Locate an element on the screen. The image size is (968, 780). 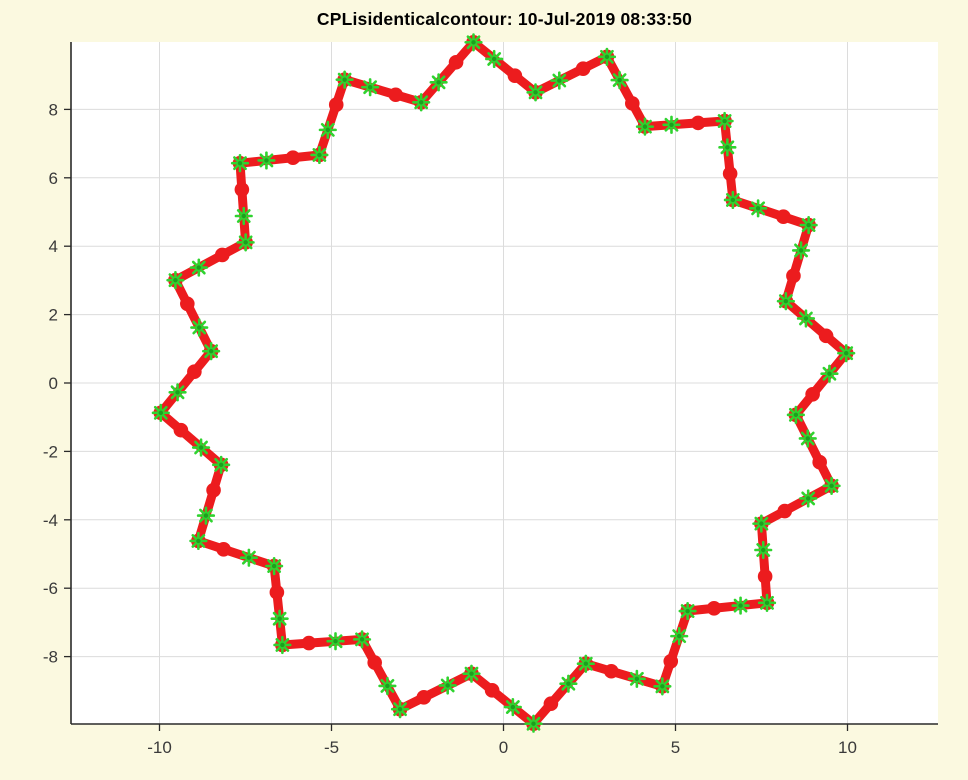
y-tick-label: 6 is located at coordinates (53, 178).